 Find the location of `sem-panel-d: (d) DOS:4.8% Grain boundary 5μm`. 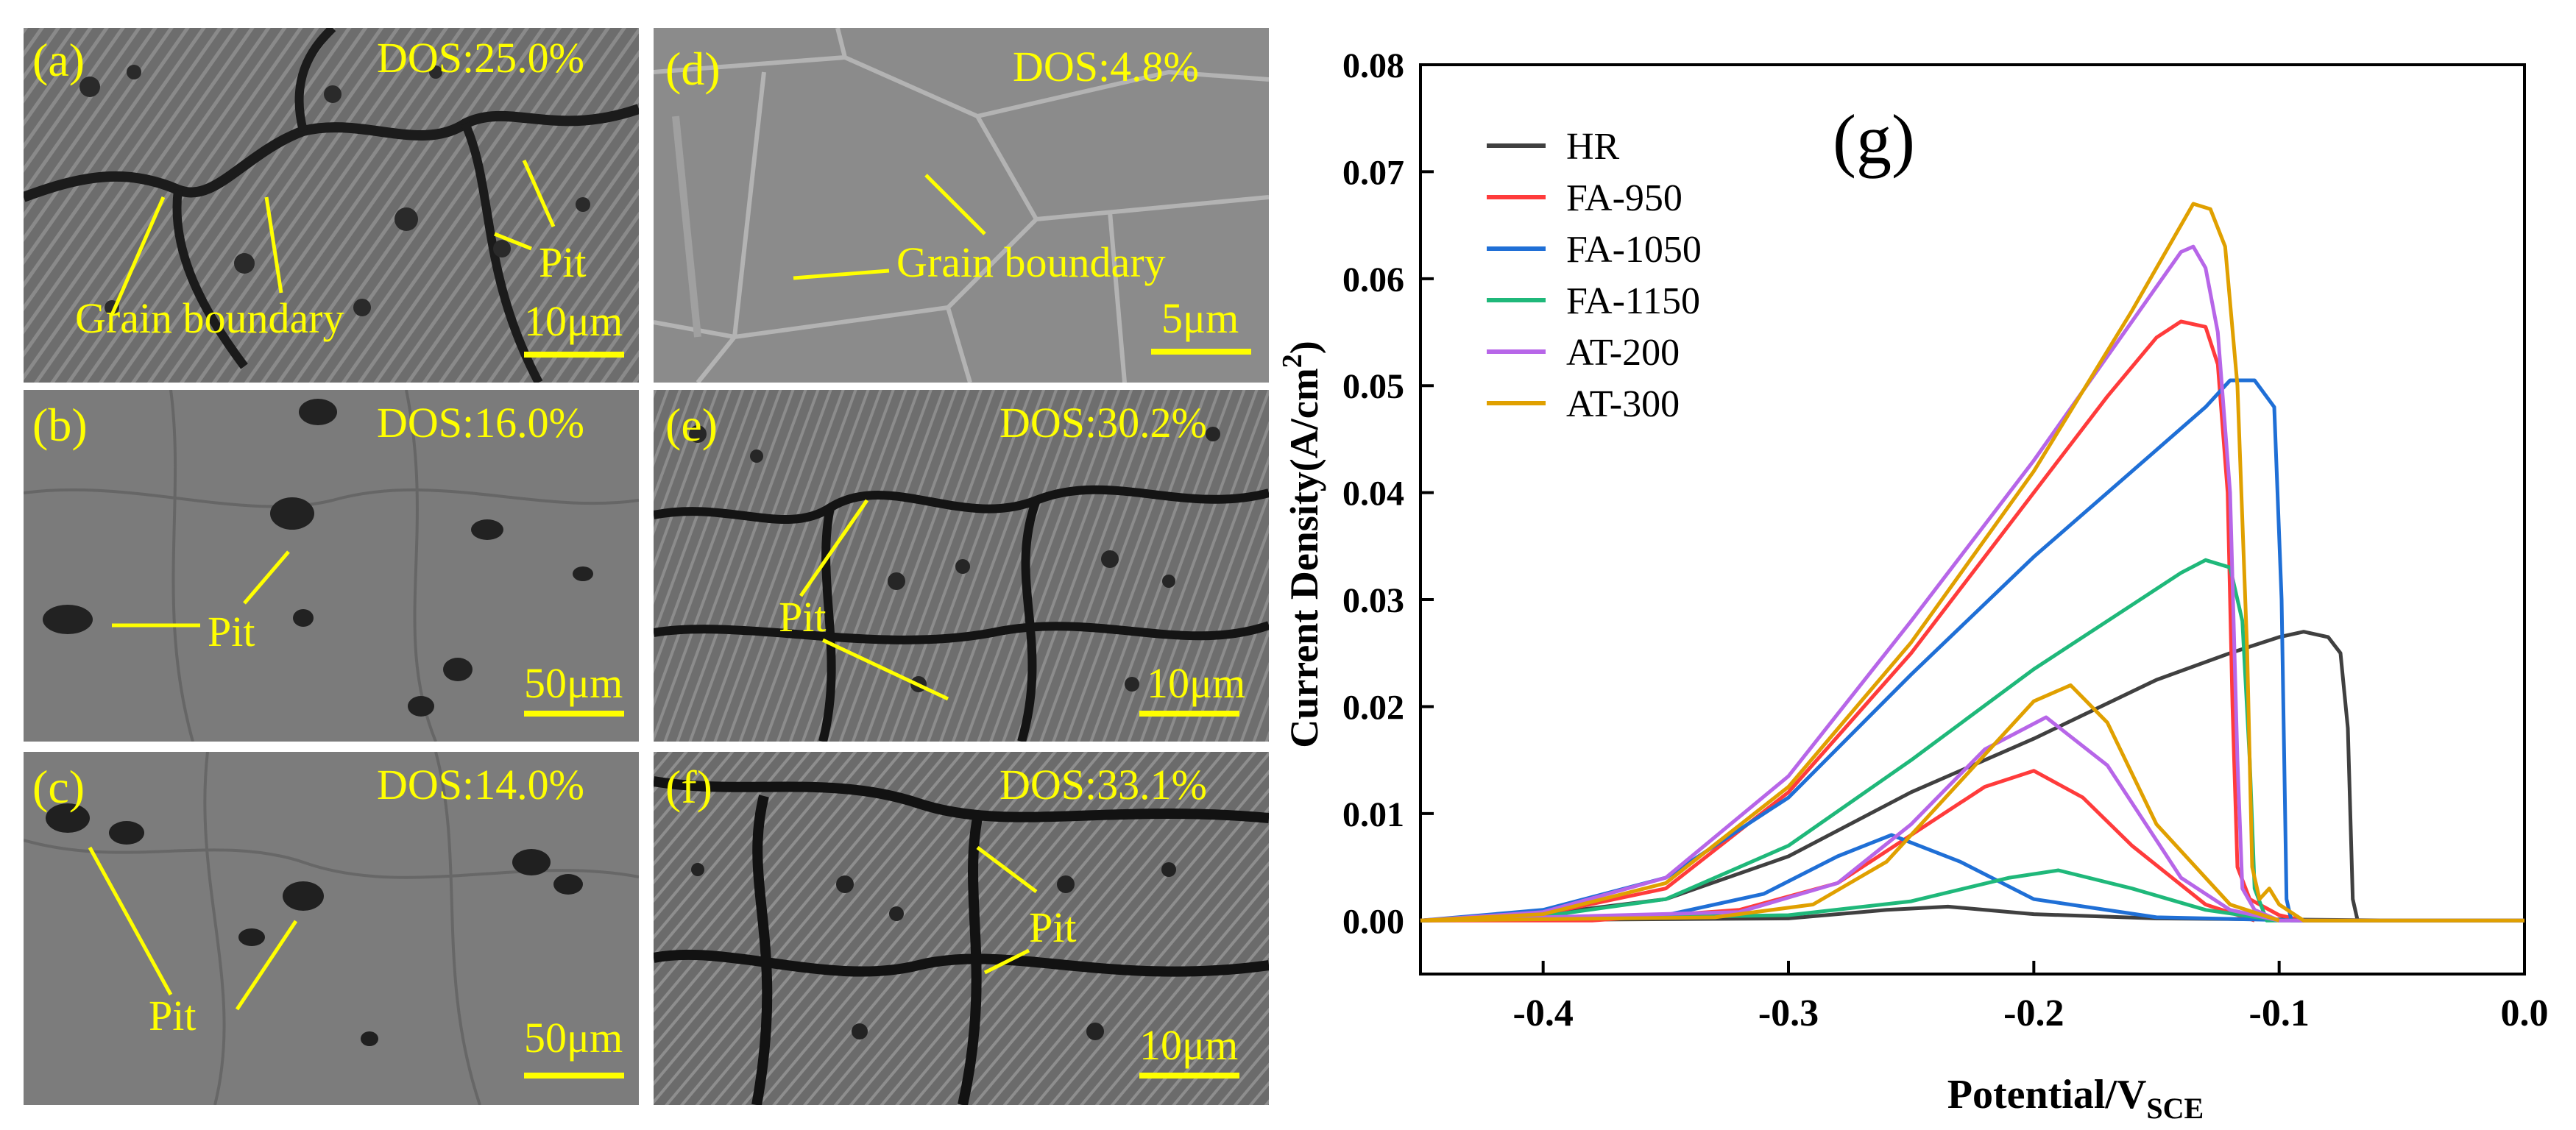

sem-panel-d: (d) DOS:4.8% Grain boundary 5μm is located at coordinates (961, 206).